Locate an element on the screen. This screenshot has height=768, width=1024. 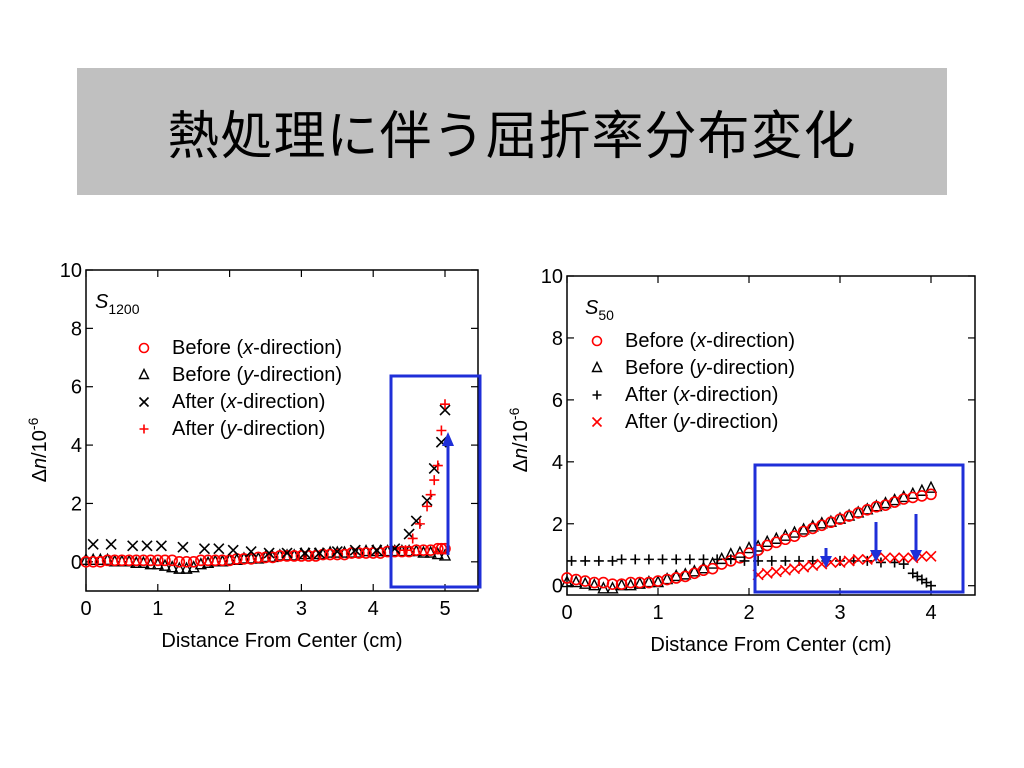
x-tick-label: 1 is located at coordinates (157, 609).